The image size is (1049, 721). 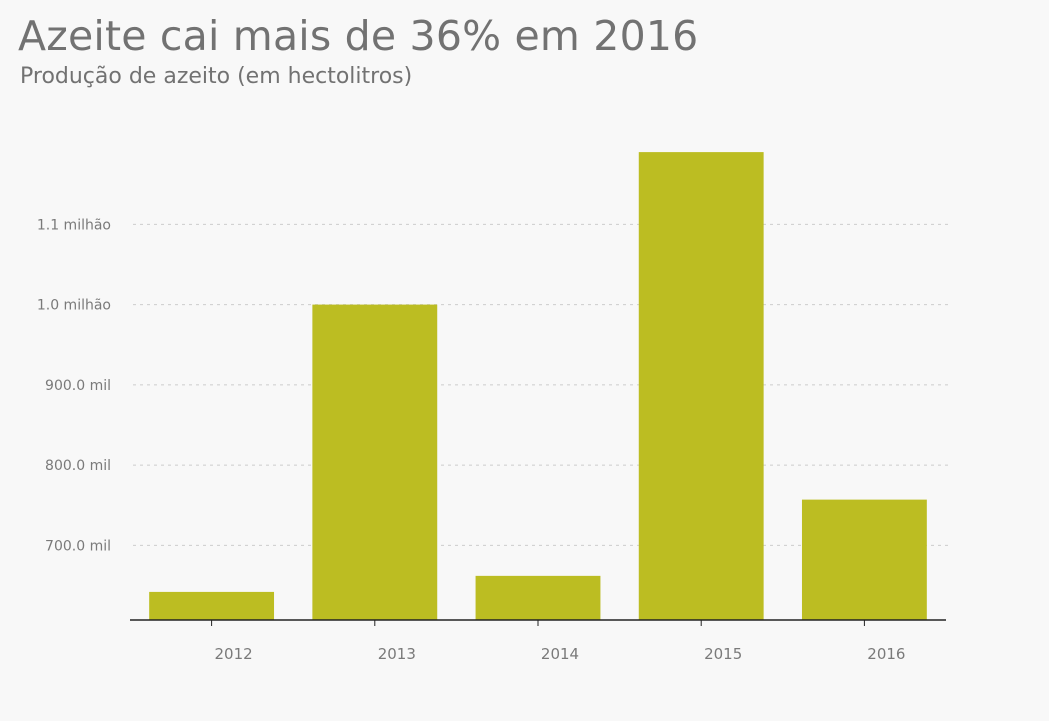 I want to click on y-tick-label: 700.0 mil, so click(x=78, y=546).